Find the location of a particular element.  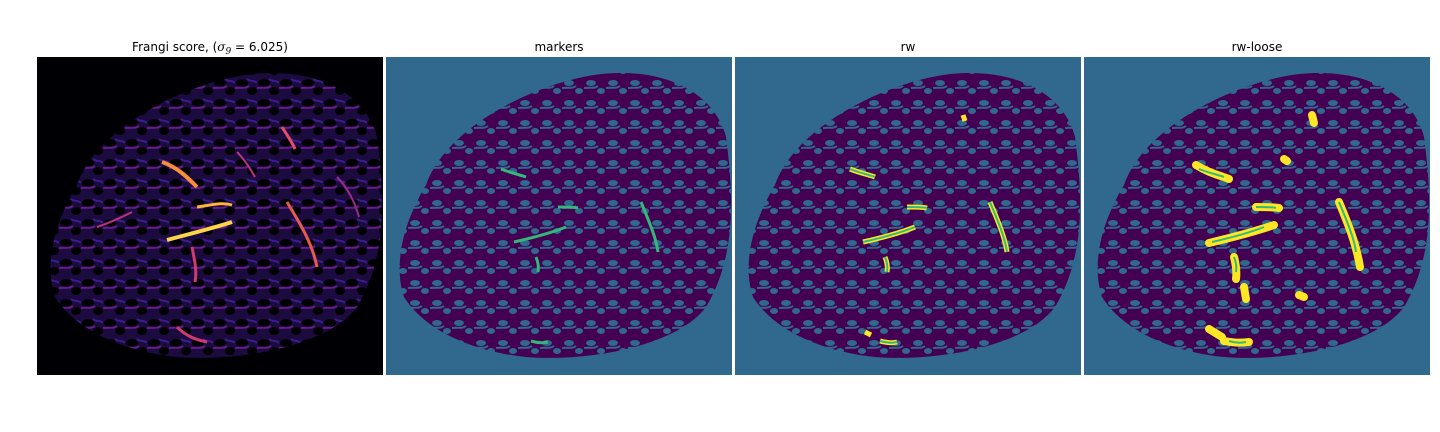

title-suffix: = 6.025) is located at coordinates (259, 47).